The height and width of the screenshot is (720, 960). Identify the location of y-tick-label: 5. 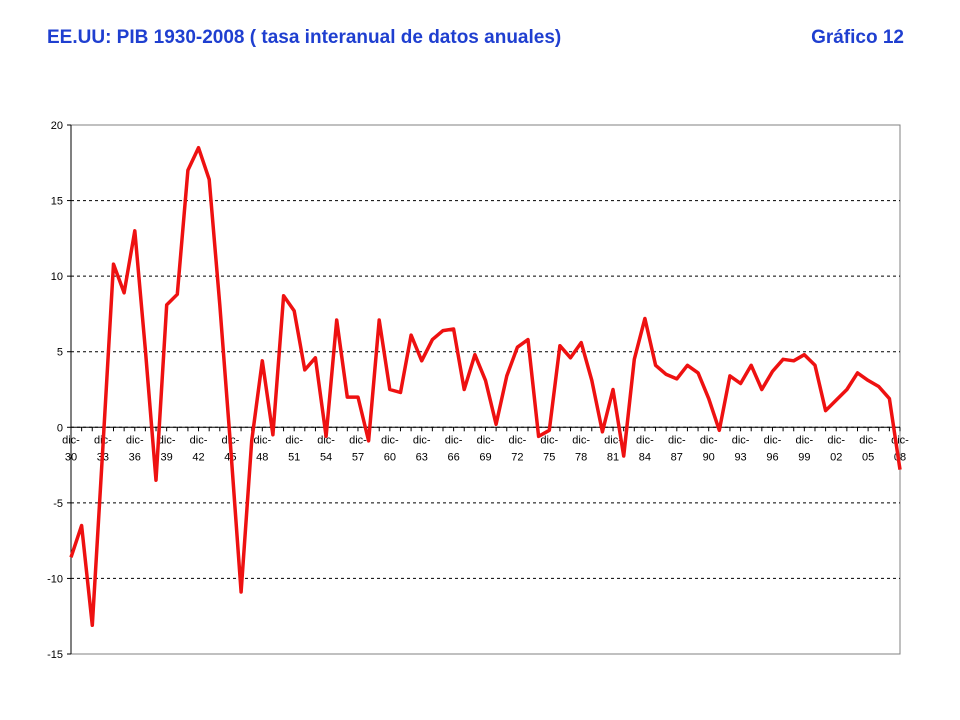
(60, 353).